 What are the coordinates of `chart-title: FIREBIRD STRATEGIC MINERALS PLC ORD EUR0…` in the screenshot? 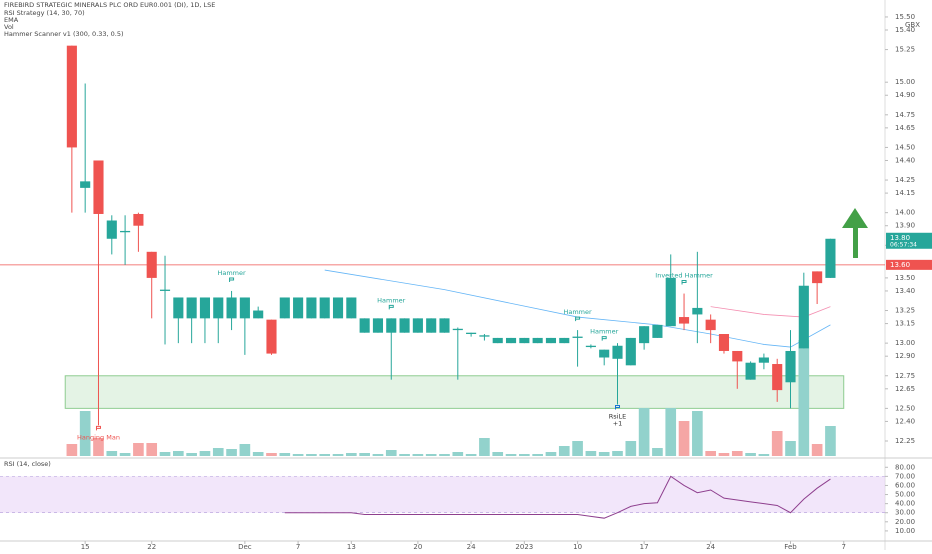 It's located at (109, 5).